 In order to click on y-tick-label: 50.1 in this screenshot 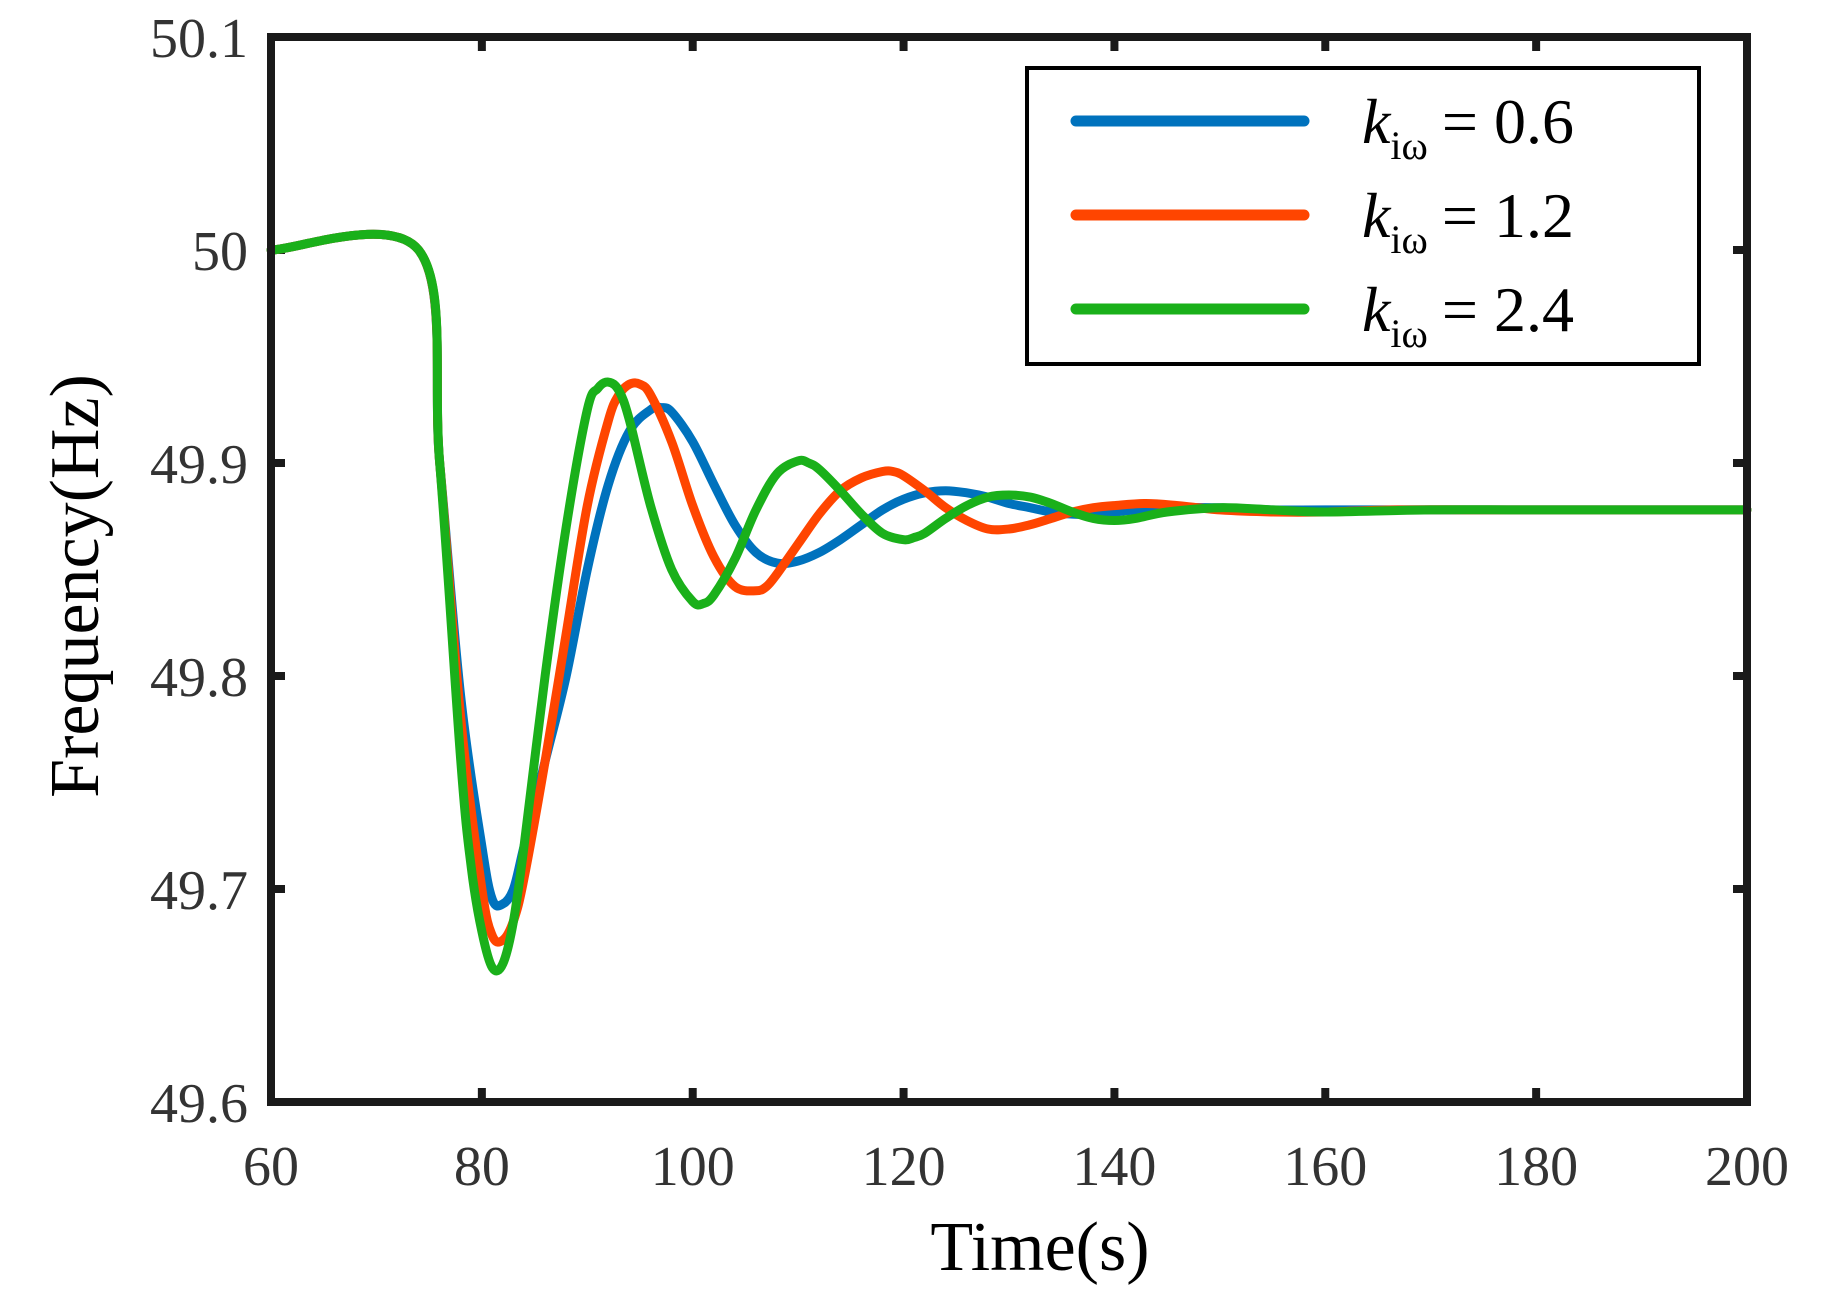, I will do `click(199, 39)`.